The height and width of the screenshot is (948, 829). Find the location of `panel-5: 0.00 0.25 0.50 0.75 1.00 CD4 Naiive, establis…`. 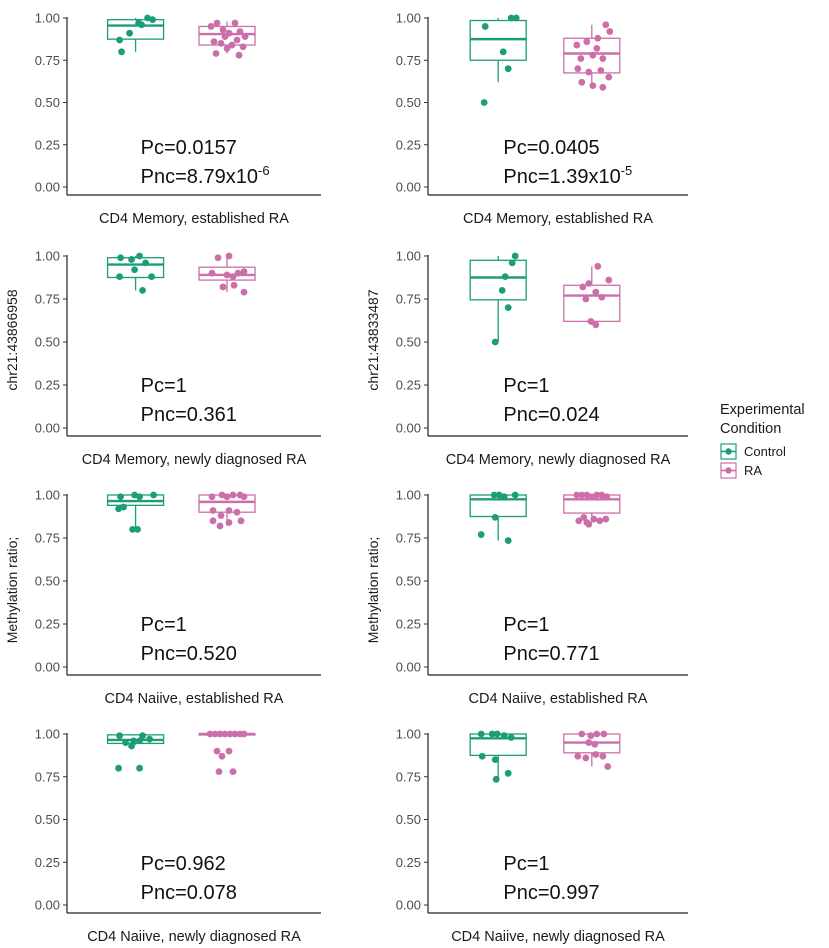

panel-5: 0.00 0.25 0.50 0.75 1.00 CD4 Naiive, establis… is located at coordinates (178, 597).